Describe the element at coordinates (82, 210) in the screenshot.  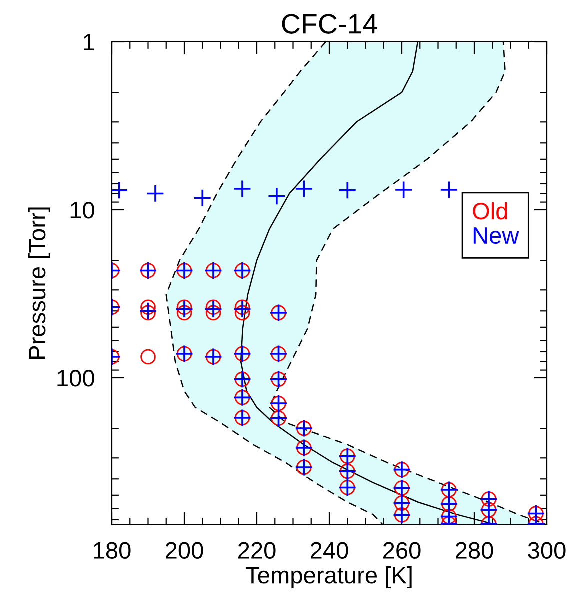
I see `y-tick-label: 10` at that location.